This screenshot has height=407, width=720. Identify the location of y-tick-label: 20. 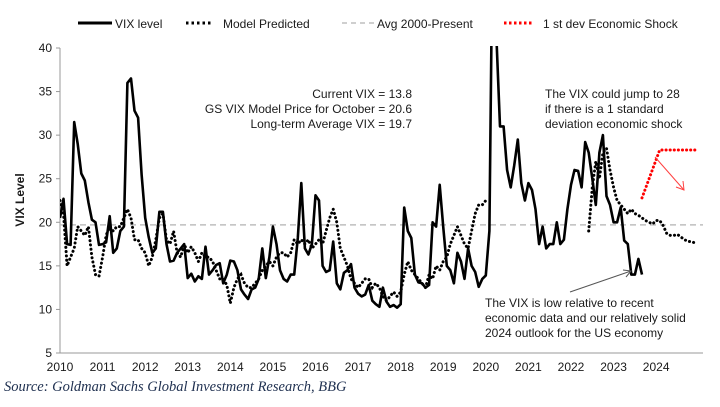
(46, 222).